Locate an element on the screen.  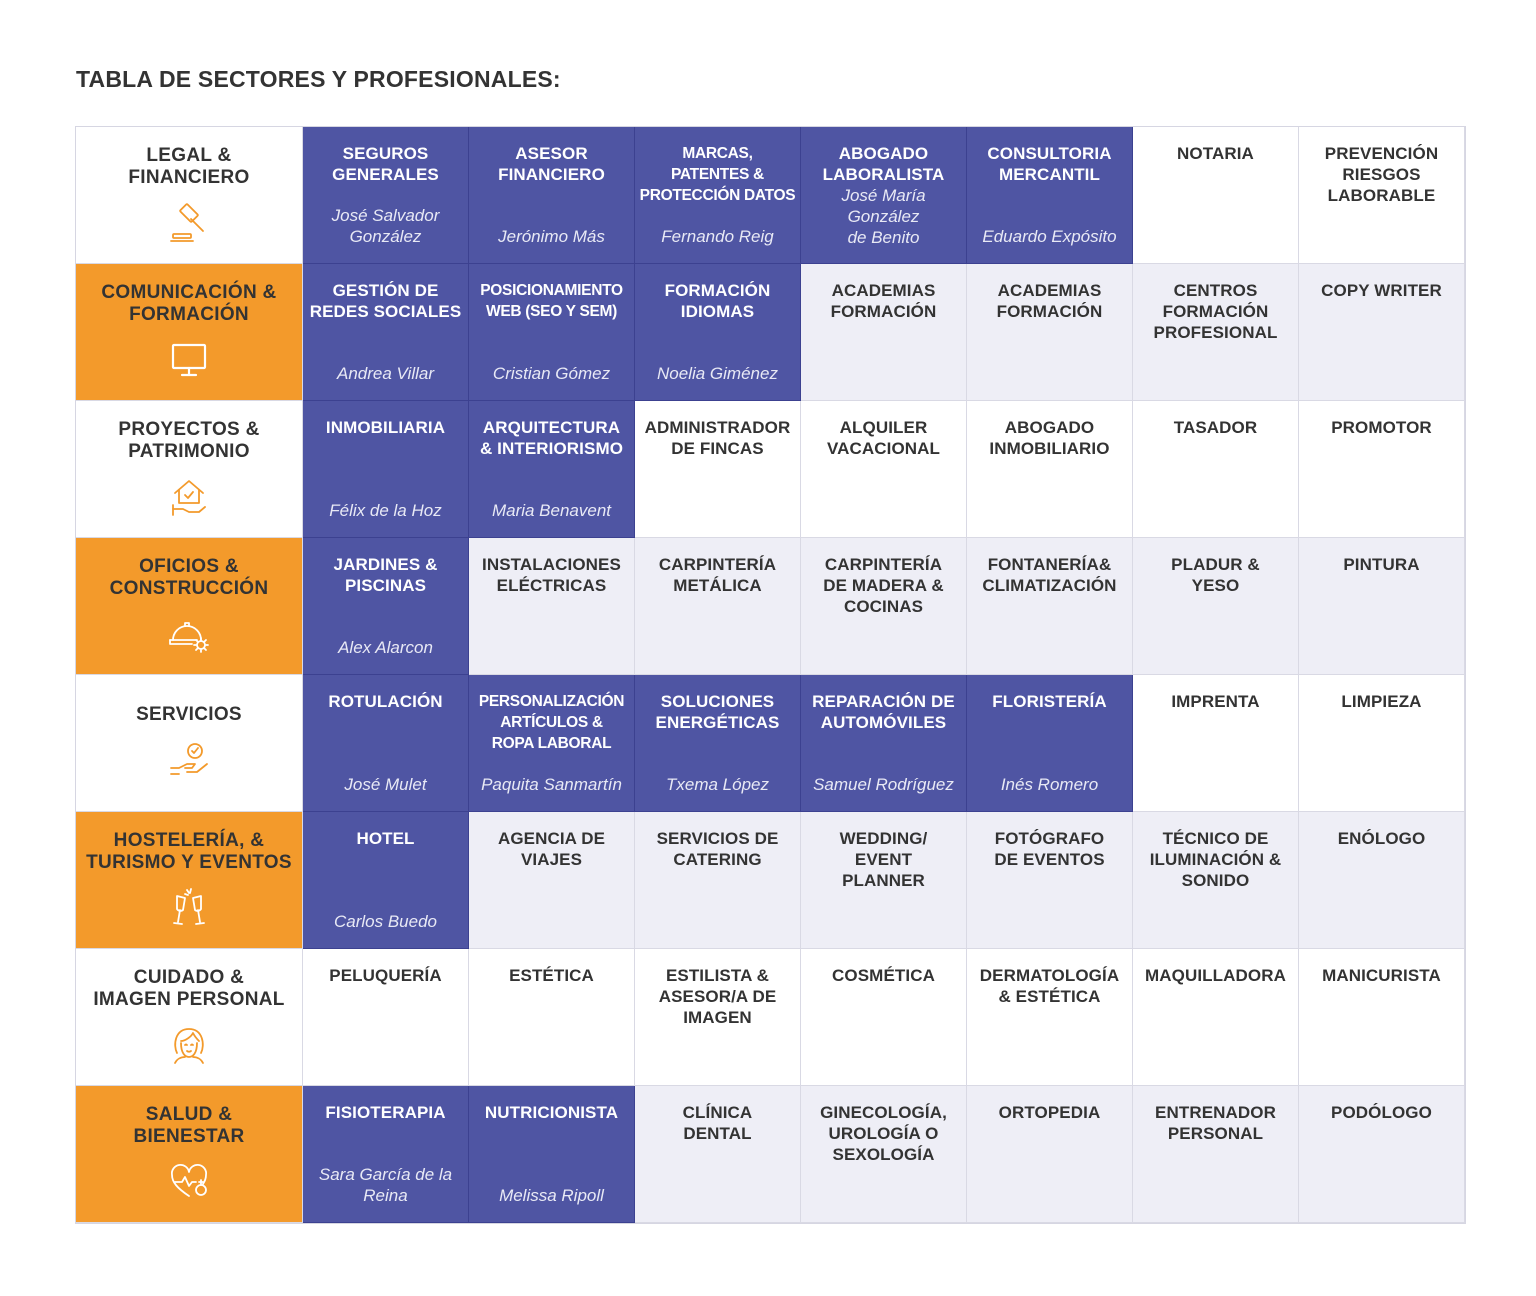
profession-label: ABOGADO LABORALISTA is located at coordinates (883, 164).